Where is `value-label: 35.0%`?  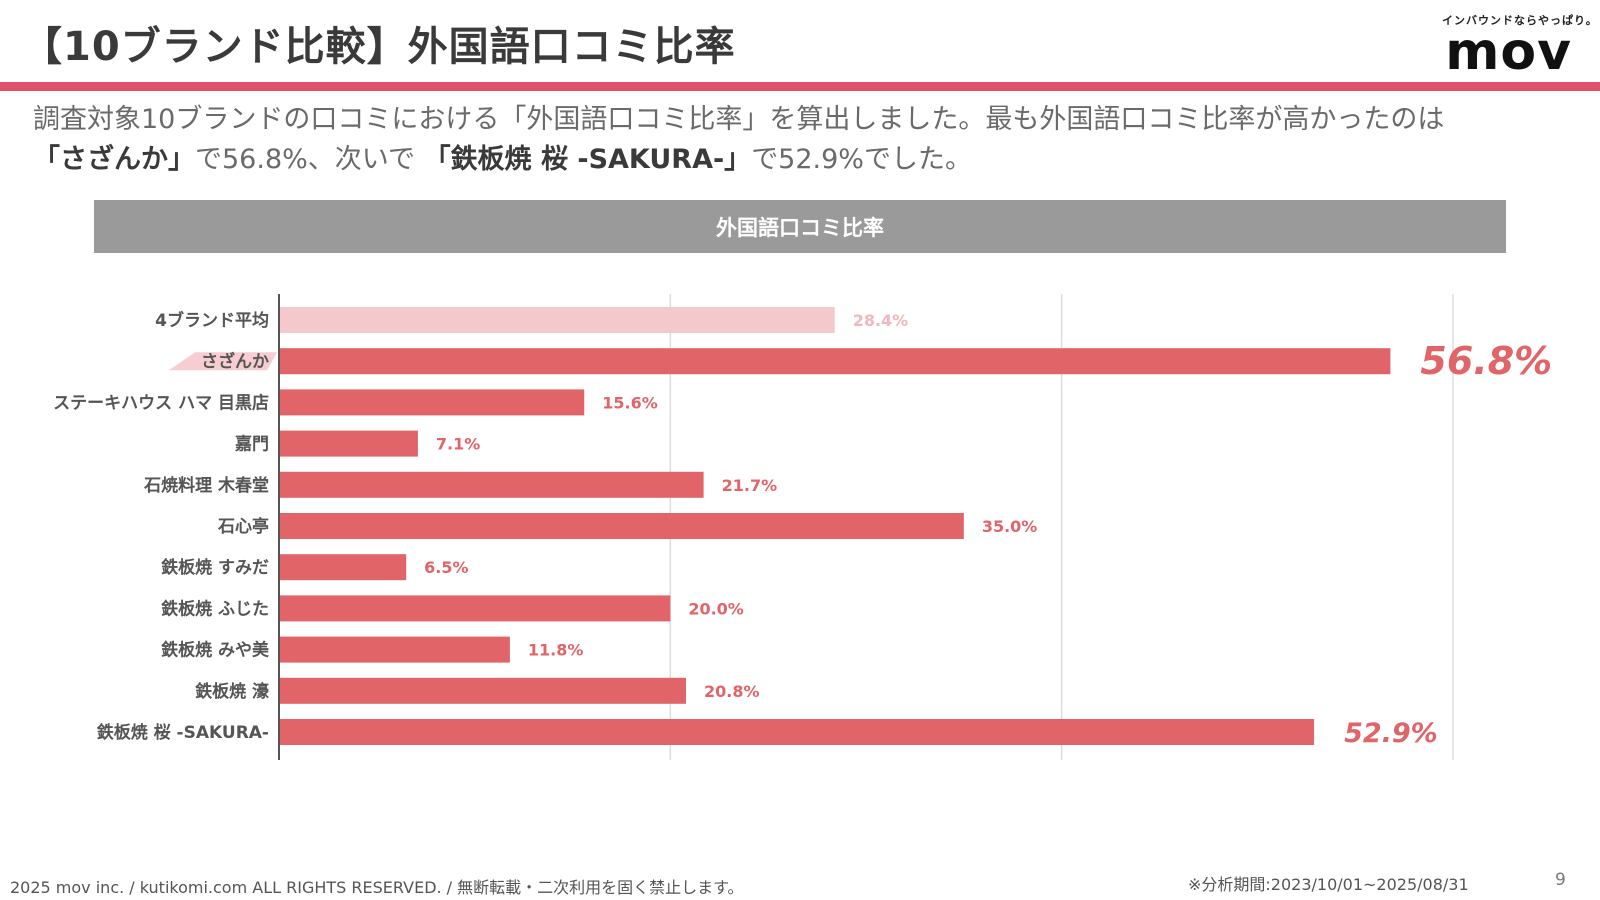 value-label: 35.0% is located at coordinates (1010, 526).